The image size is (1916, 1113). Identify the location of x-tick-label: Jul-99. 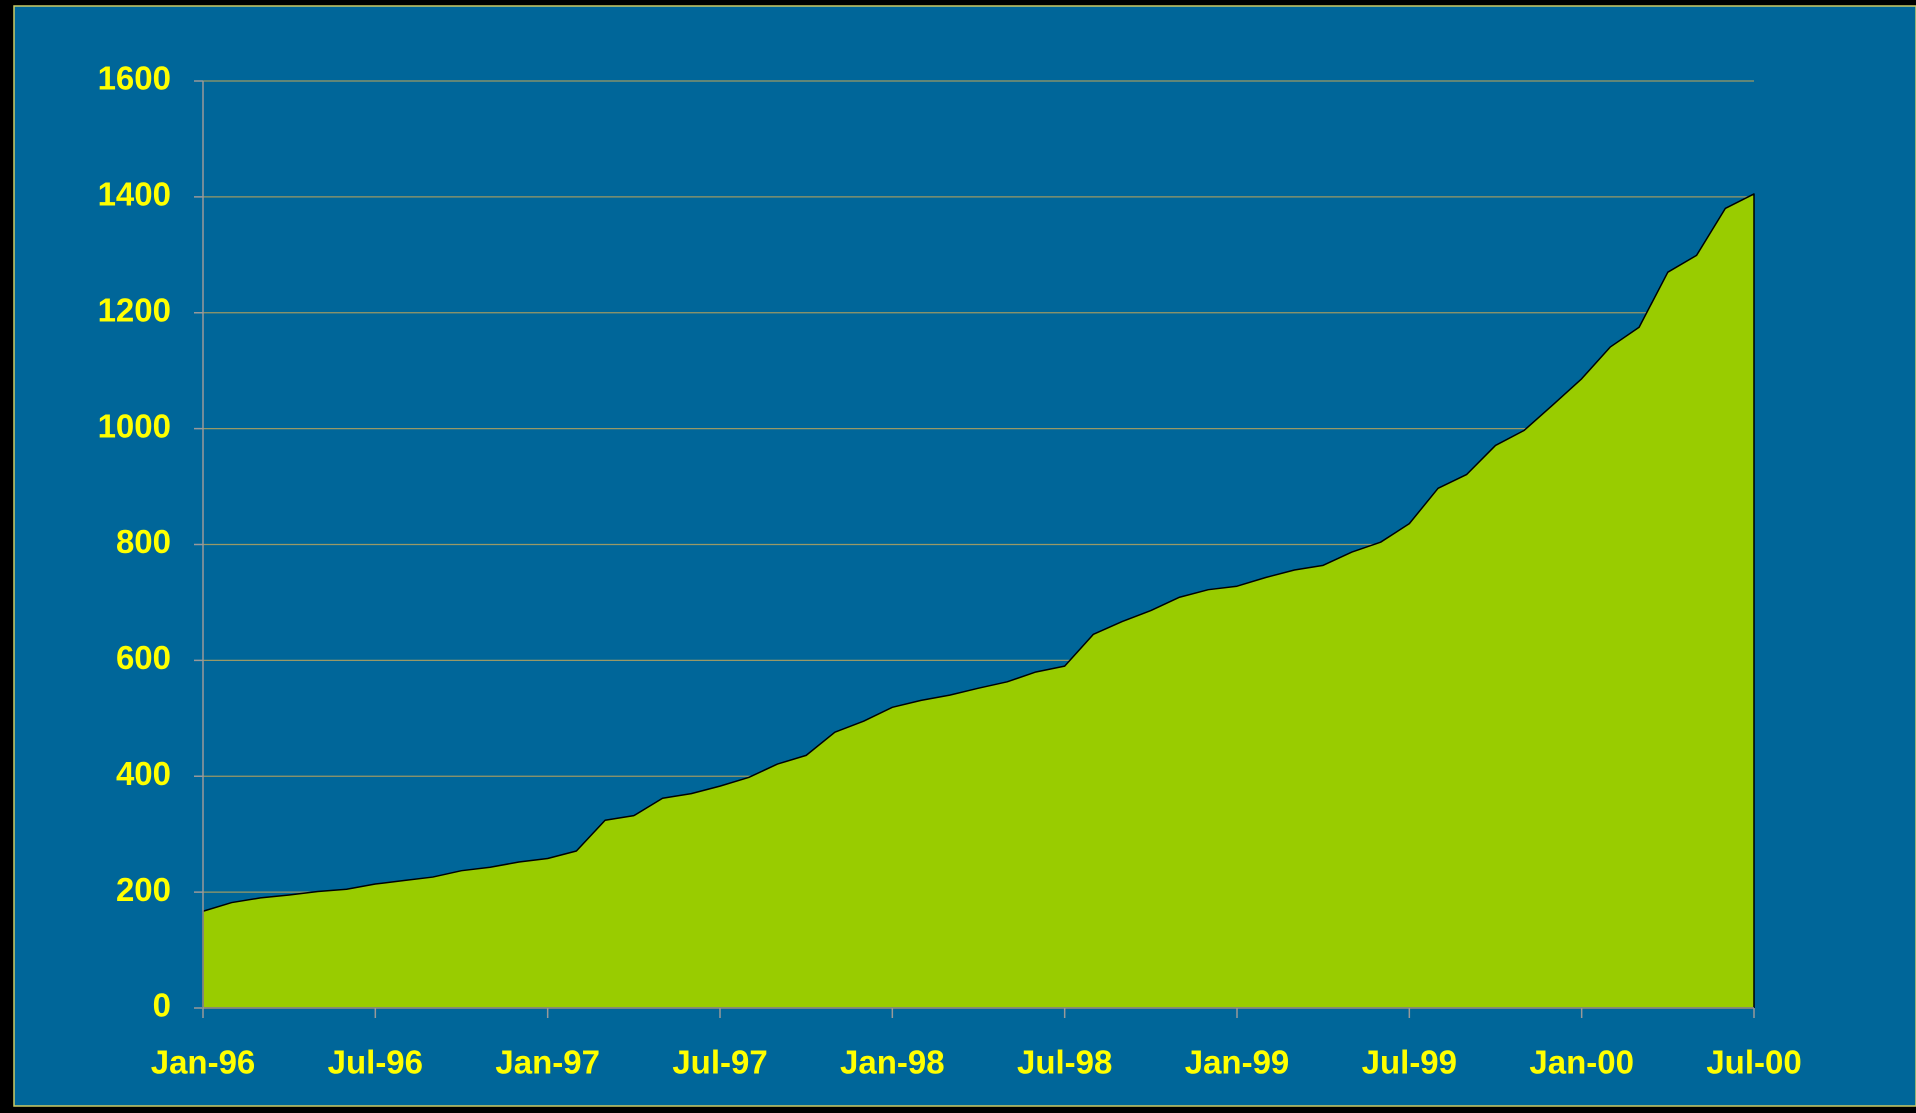
(1409, 1062).